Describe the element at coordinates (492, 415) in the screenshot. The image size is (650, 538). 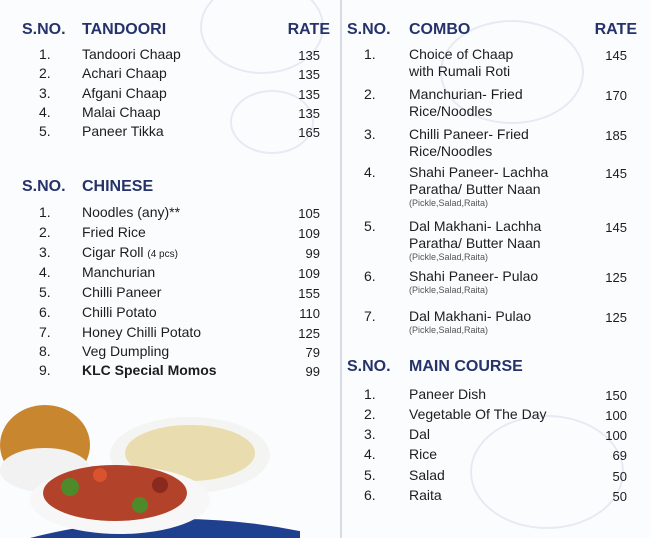
I see `menu-item: 2. Vegetable Of The Day 100` at that location.